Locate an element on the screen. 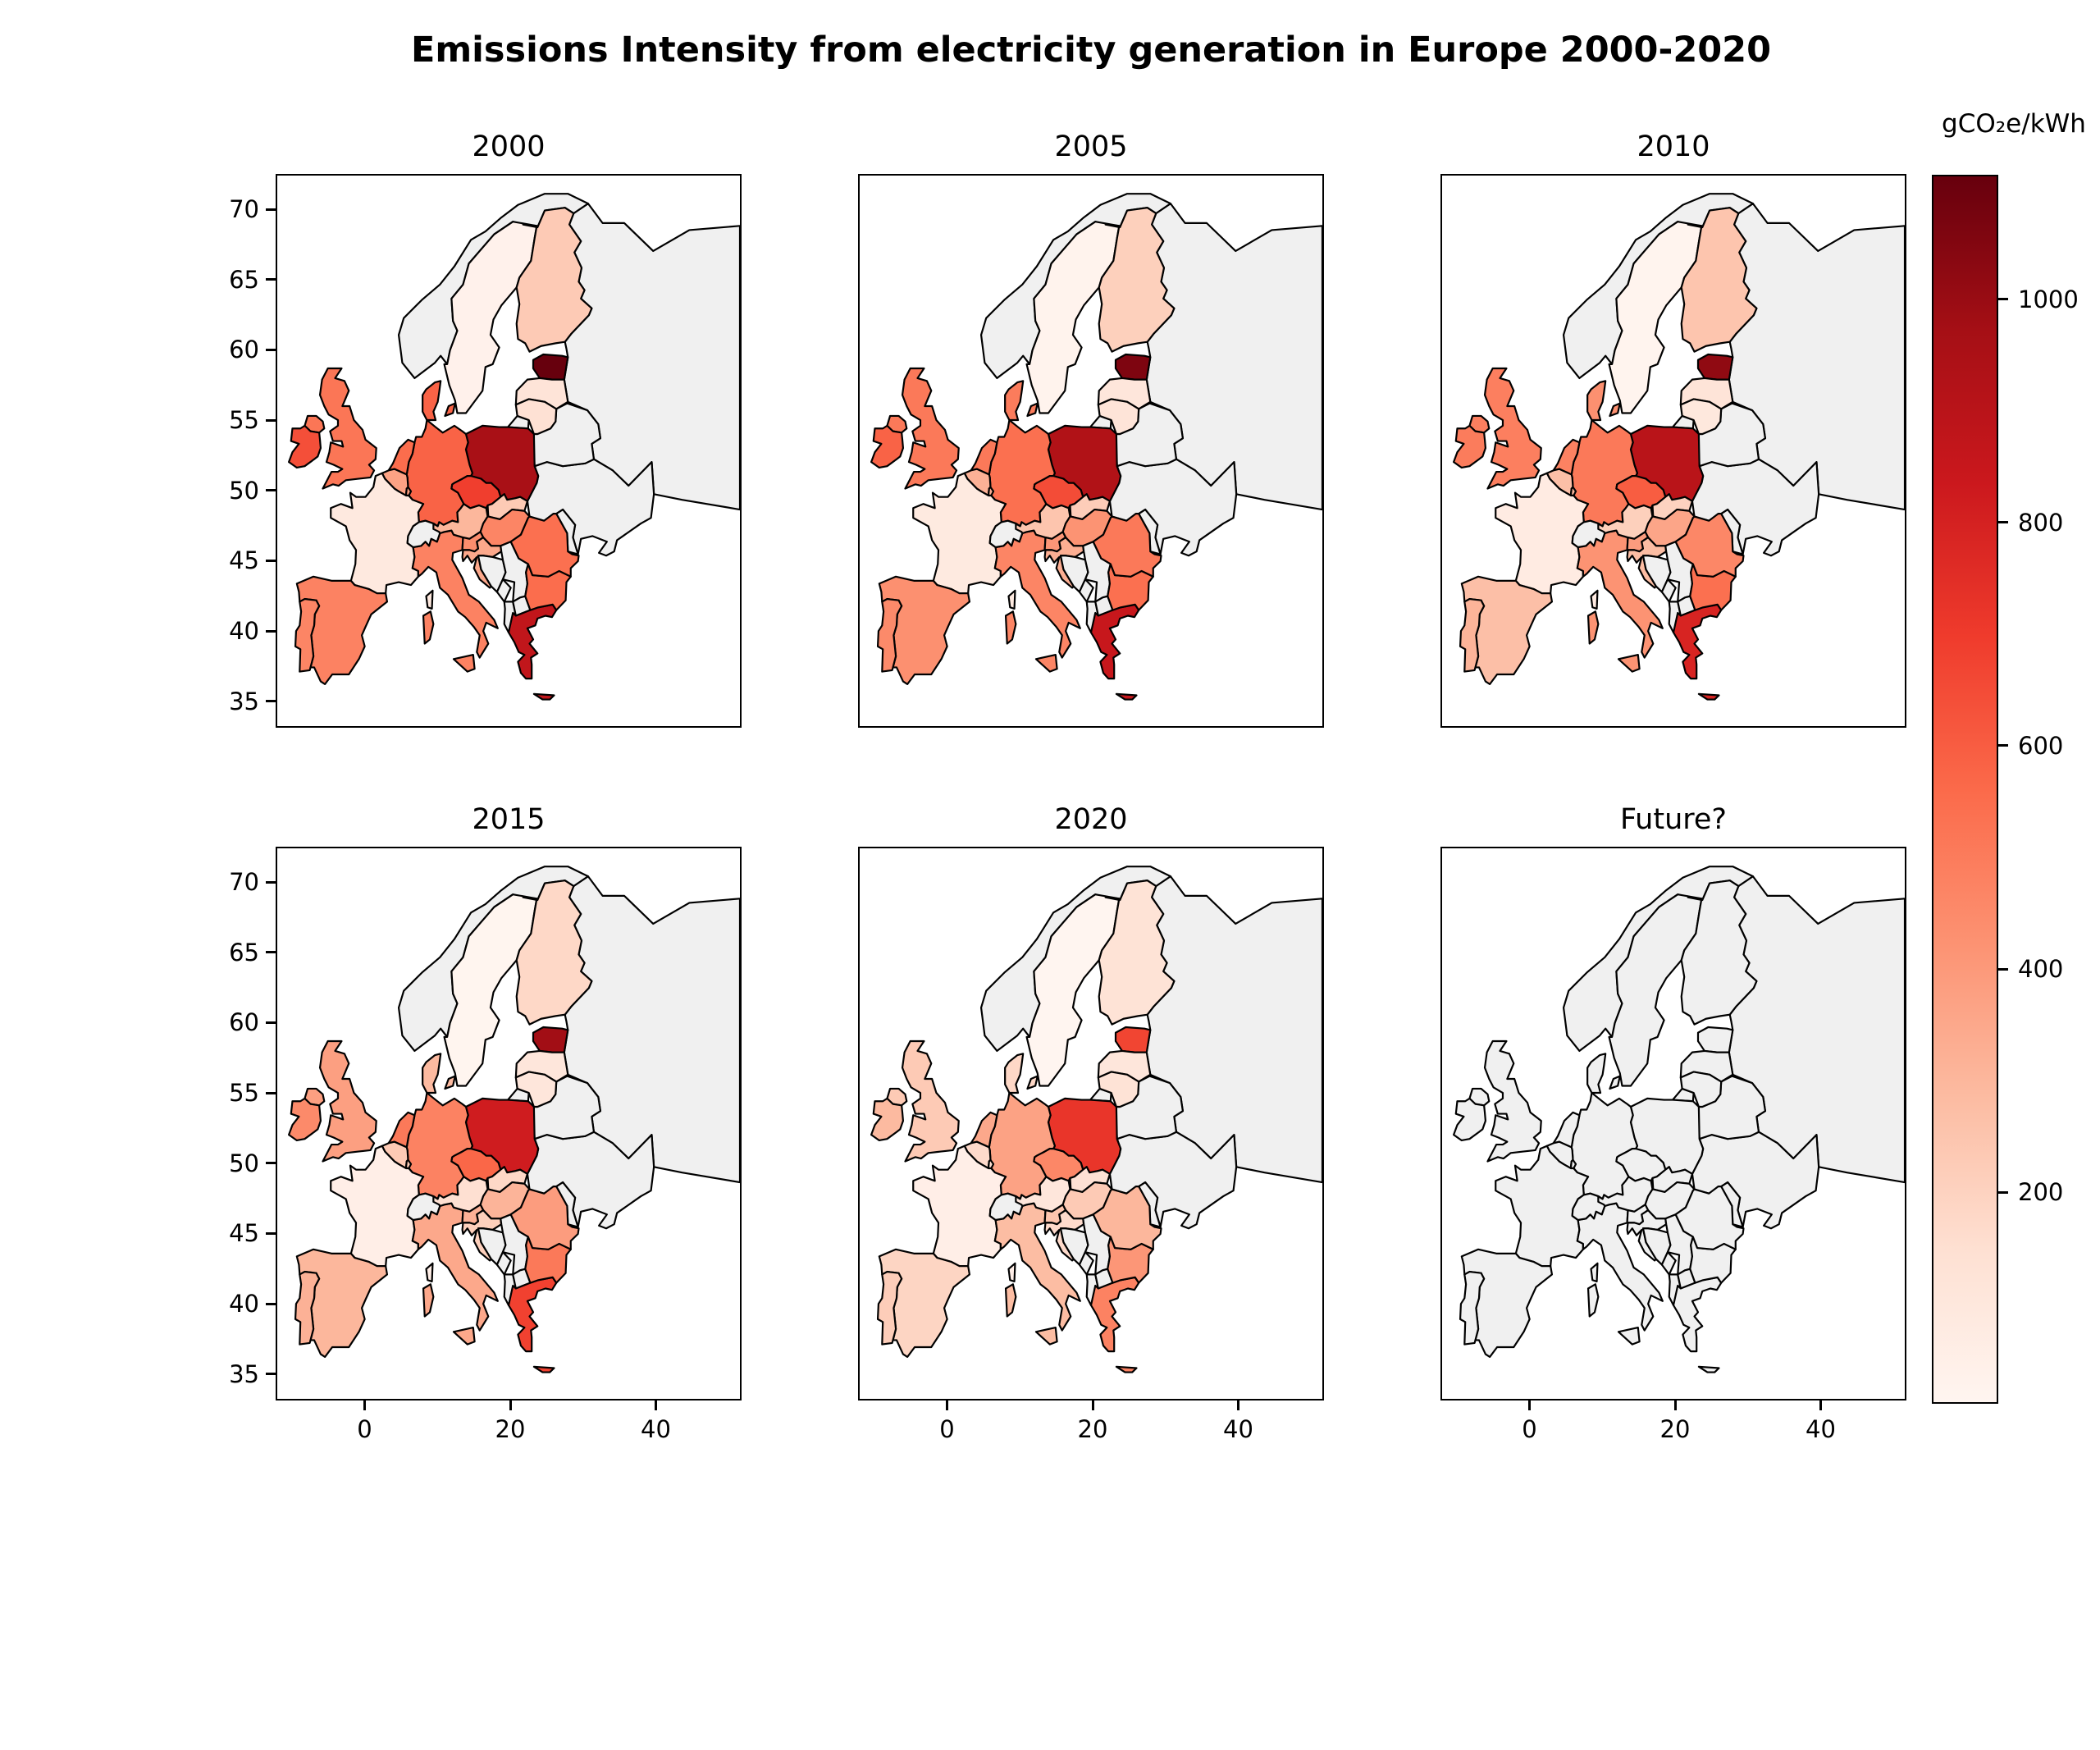 The image size is (2100, 1750). subplot-title: 2000 is located at coordinates (509, 146).